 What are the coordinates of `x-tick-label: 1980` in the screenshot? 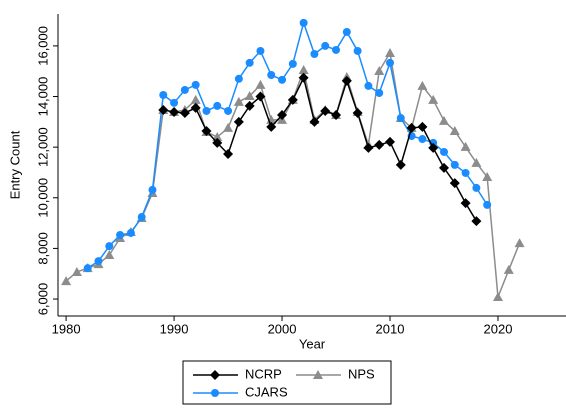 It's located at (66, 328).